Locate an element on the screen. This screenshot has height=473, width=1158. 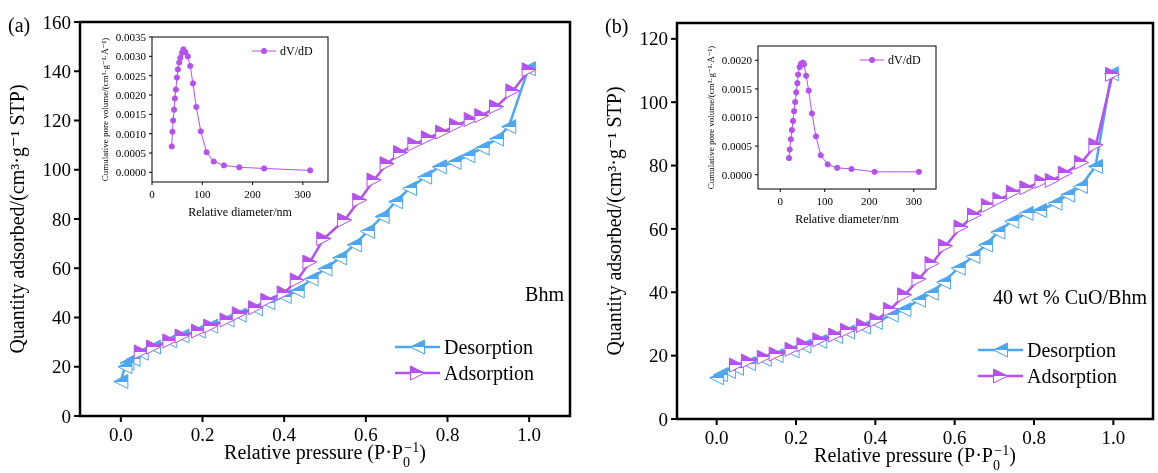
y-tick-label: 0 is located at coordinates (663, 419).